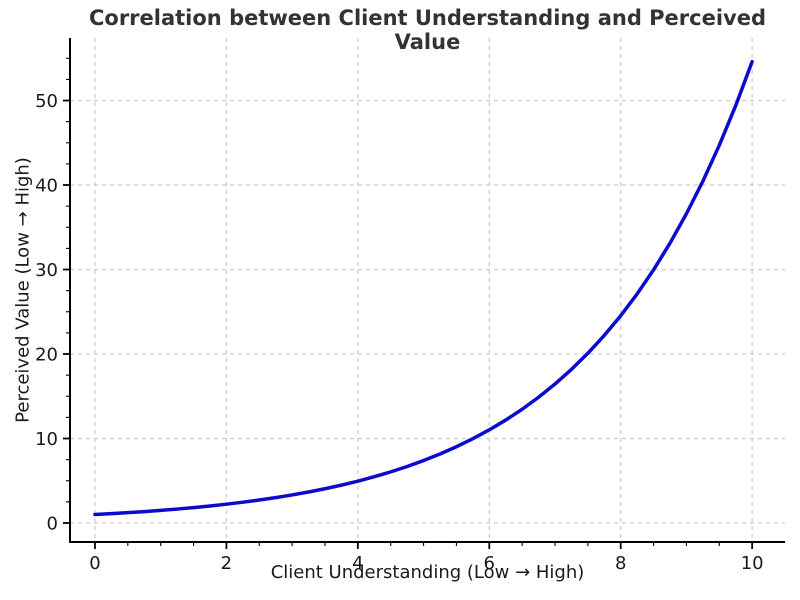 Image resolution: width=800 pixels, height=600 pixels. Describe the element at coordinates (94, 563) in the screenshot. I see `x-tick-label: 0` at that location.